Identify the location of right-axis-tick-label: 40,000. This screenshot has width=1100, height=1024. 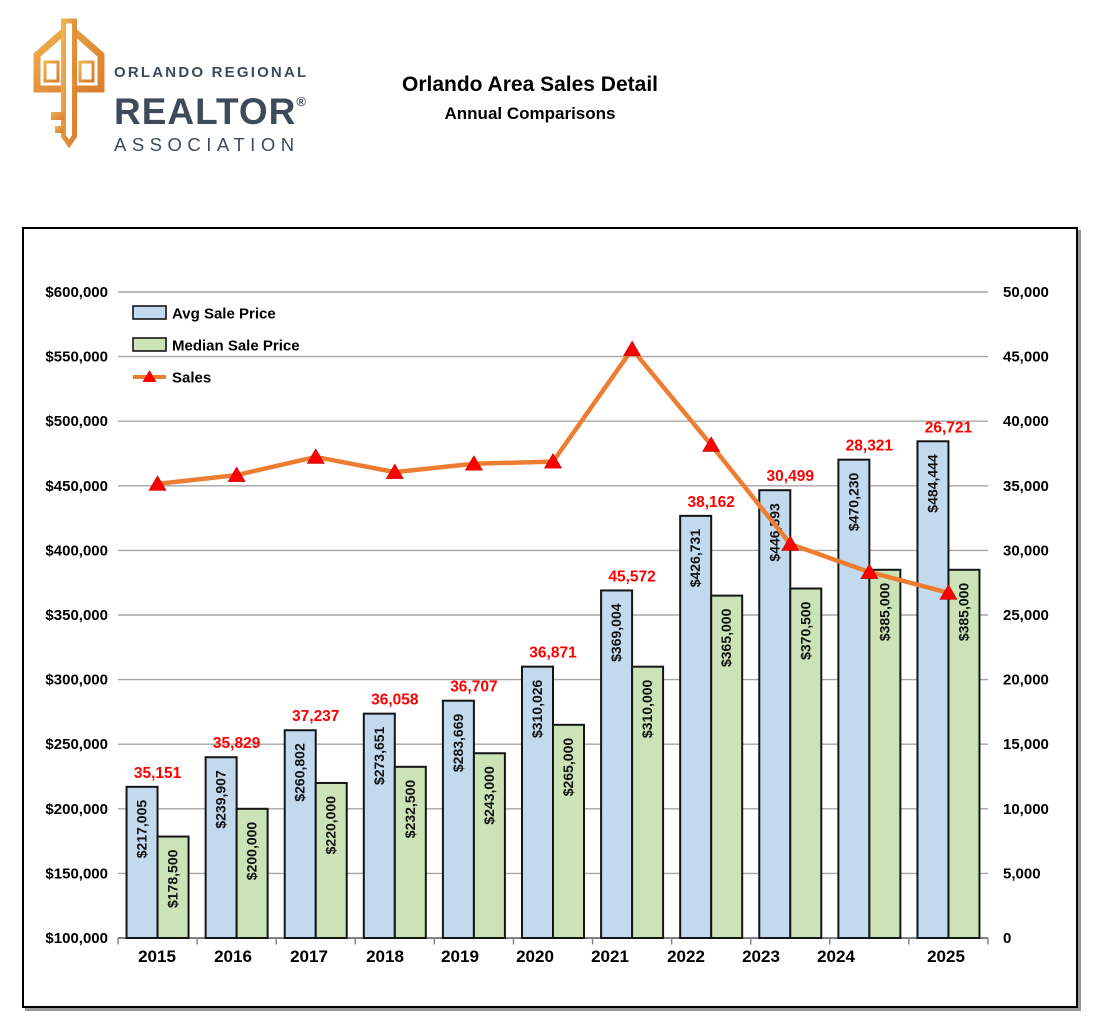
(1026, 421).